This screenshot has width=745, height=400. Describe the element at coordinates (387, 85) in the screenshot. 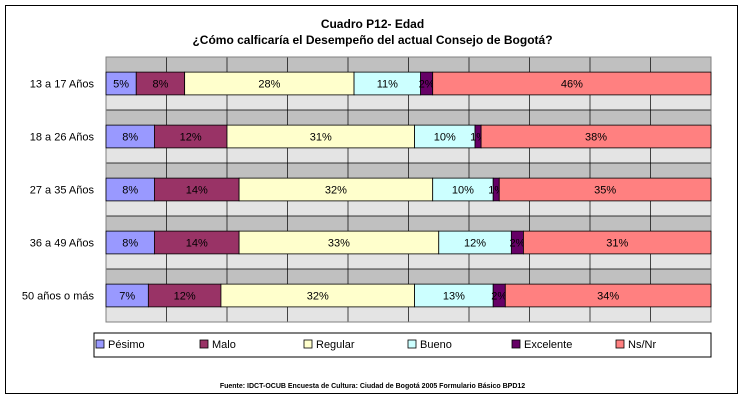

I see `data-label: 11%` at that location.